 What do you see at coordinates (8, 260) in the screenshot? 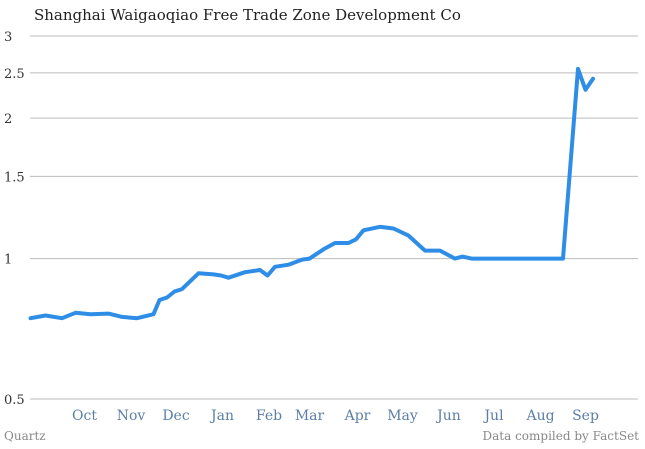
I see `y-tick-label: 1` at bounding box center [8, 260].